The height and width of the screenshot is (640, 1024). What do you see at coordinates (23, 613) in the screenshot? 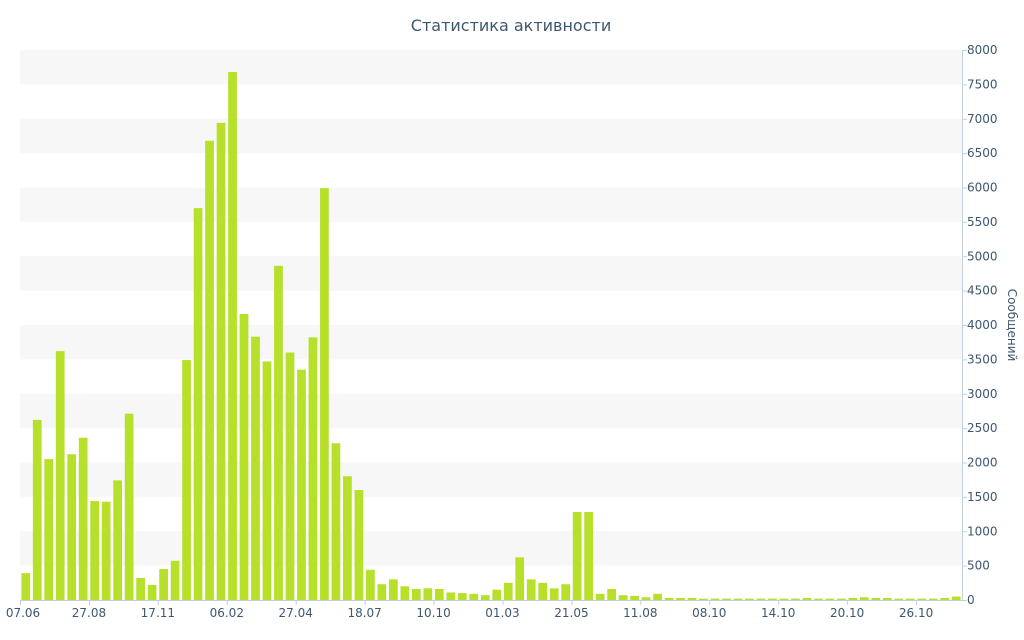
I see `x-tick-label: 07.06` at bounding box center [23, 613].